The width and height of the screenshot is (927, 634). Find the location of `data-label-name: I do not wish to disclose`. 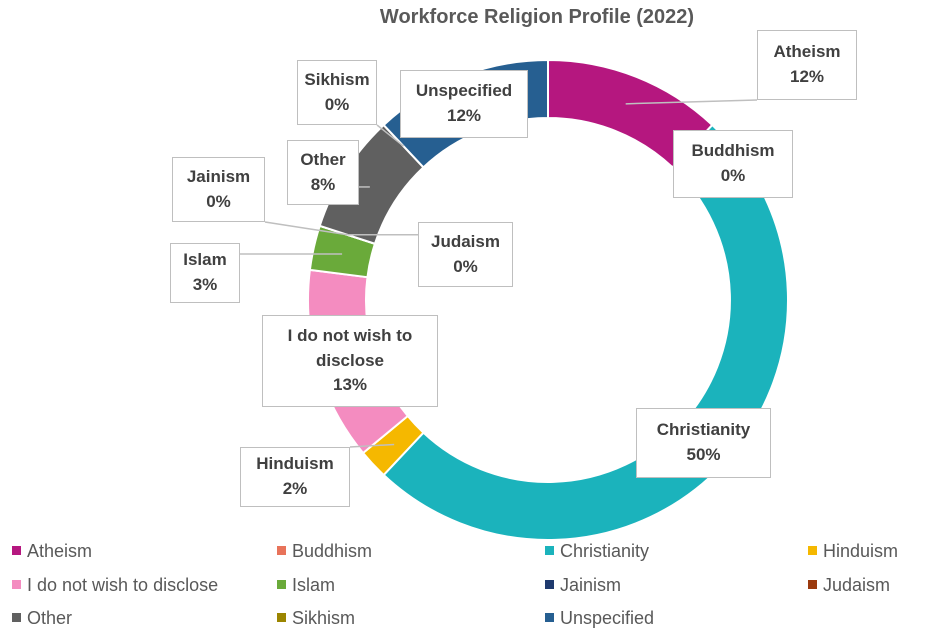

data-label-name: I do not wish to disclose is located at coordinates (350, 348).